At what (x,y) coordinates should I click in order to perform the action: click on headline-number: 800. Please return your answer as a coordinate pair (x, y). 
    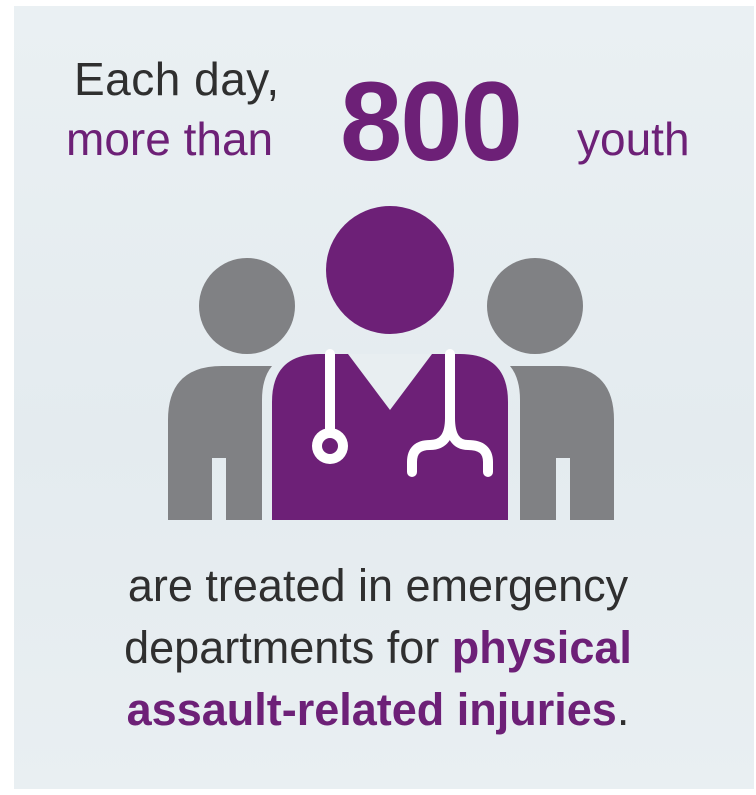
    Looking at the image, I should click on (431, 121).